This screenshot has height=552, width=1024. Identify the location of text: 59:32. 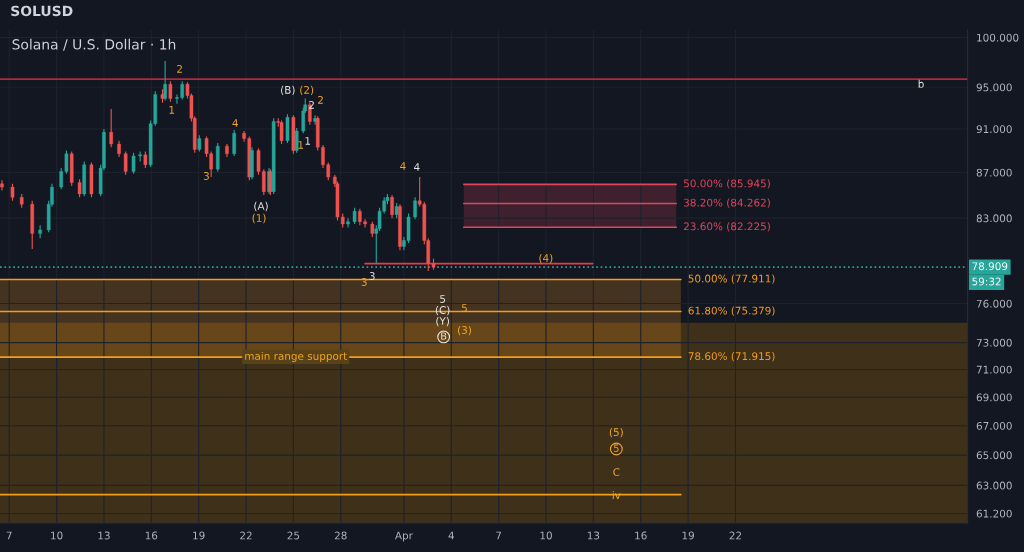
(986, 281).